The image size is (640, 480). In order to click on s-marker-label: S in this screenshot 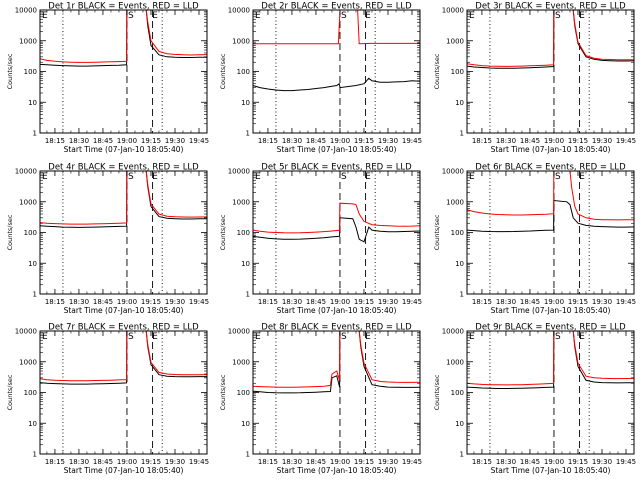, I will do `click(558, 177)`.